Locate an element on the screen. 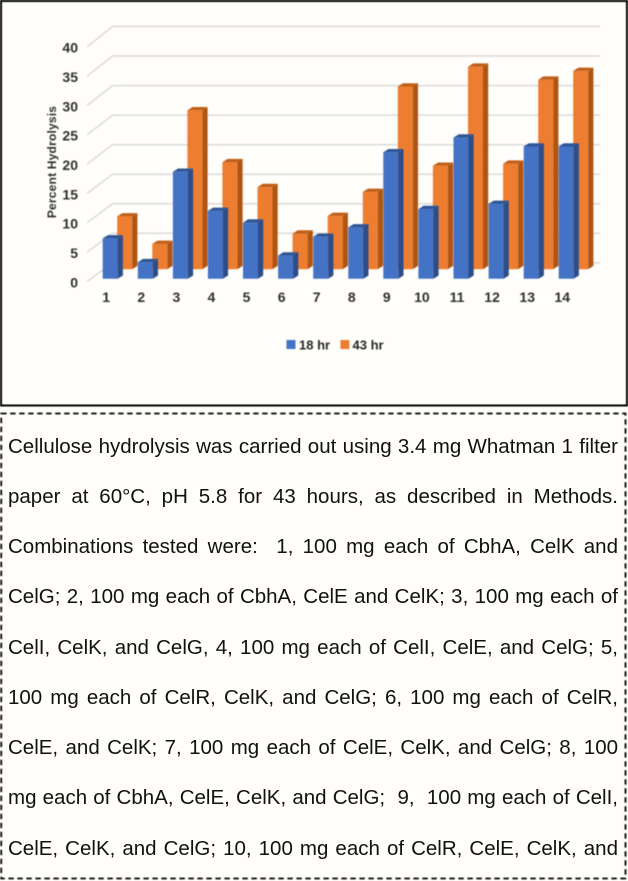 The image size is (628, 881). svg-text: 25 is located at coordinates (70, 136).